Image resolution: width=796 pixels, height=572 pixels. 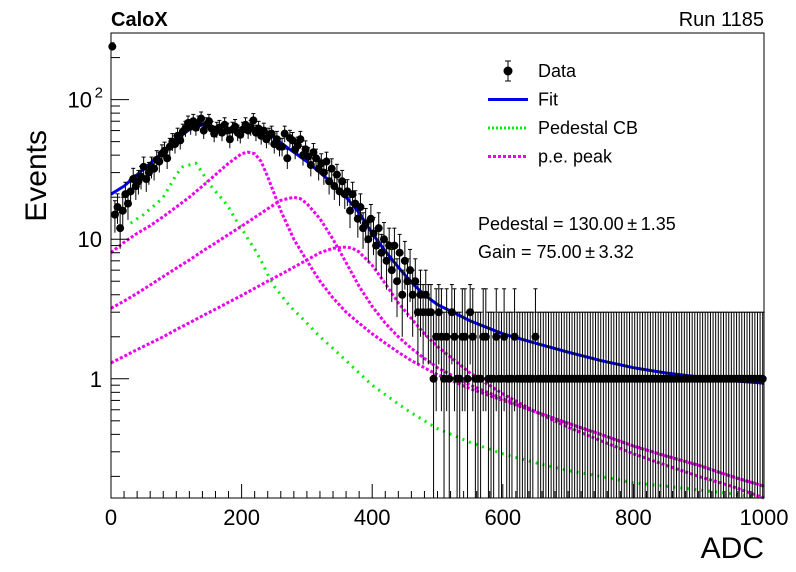 I want to click on x-tick-label: 1000, so click(x=764, y=517).